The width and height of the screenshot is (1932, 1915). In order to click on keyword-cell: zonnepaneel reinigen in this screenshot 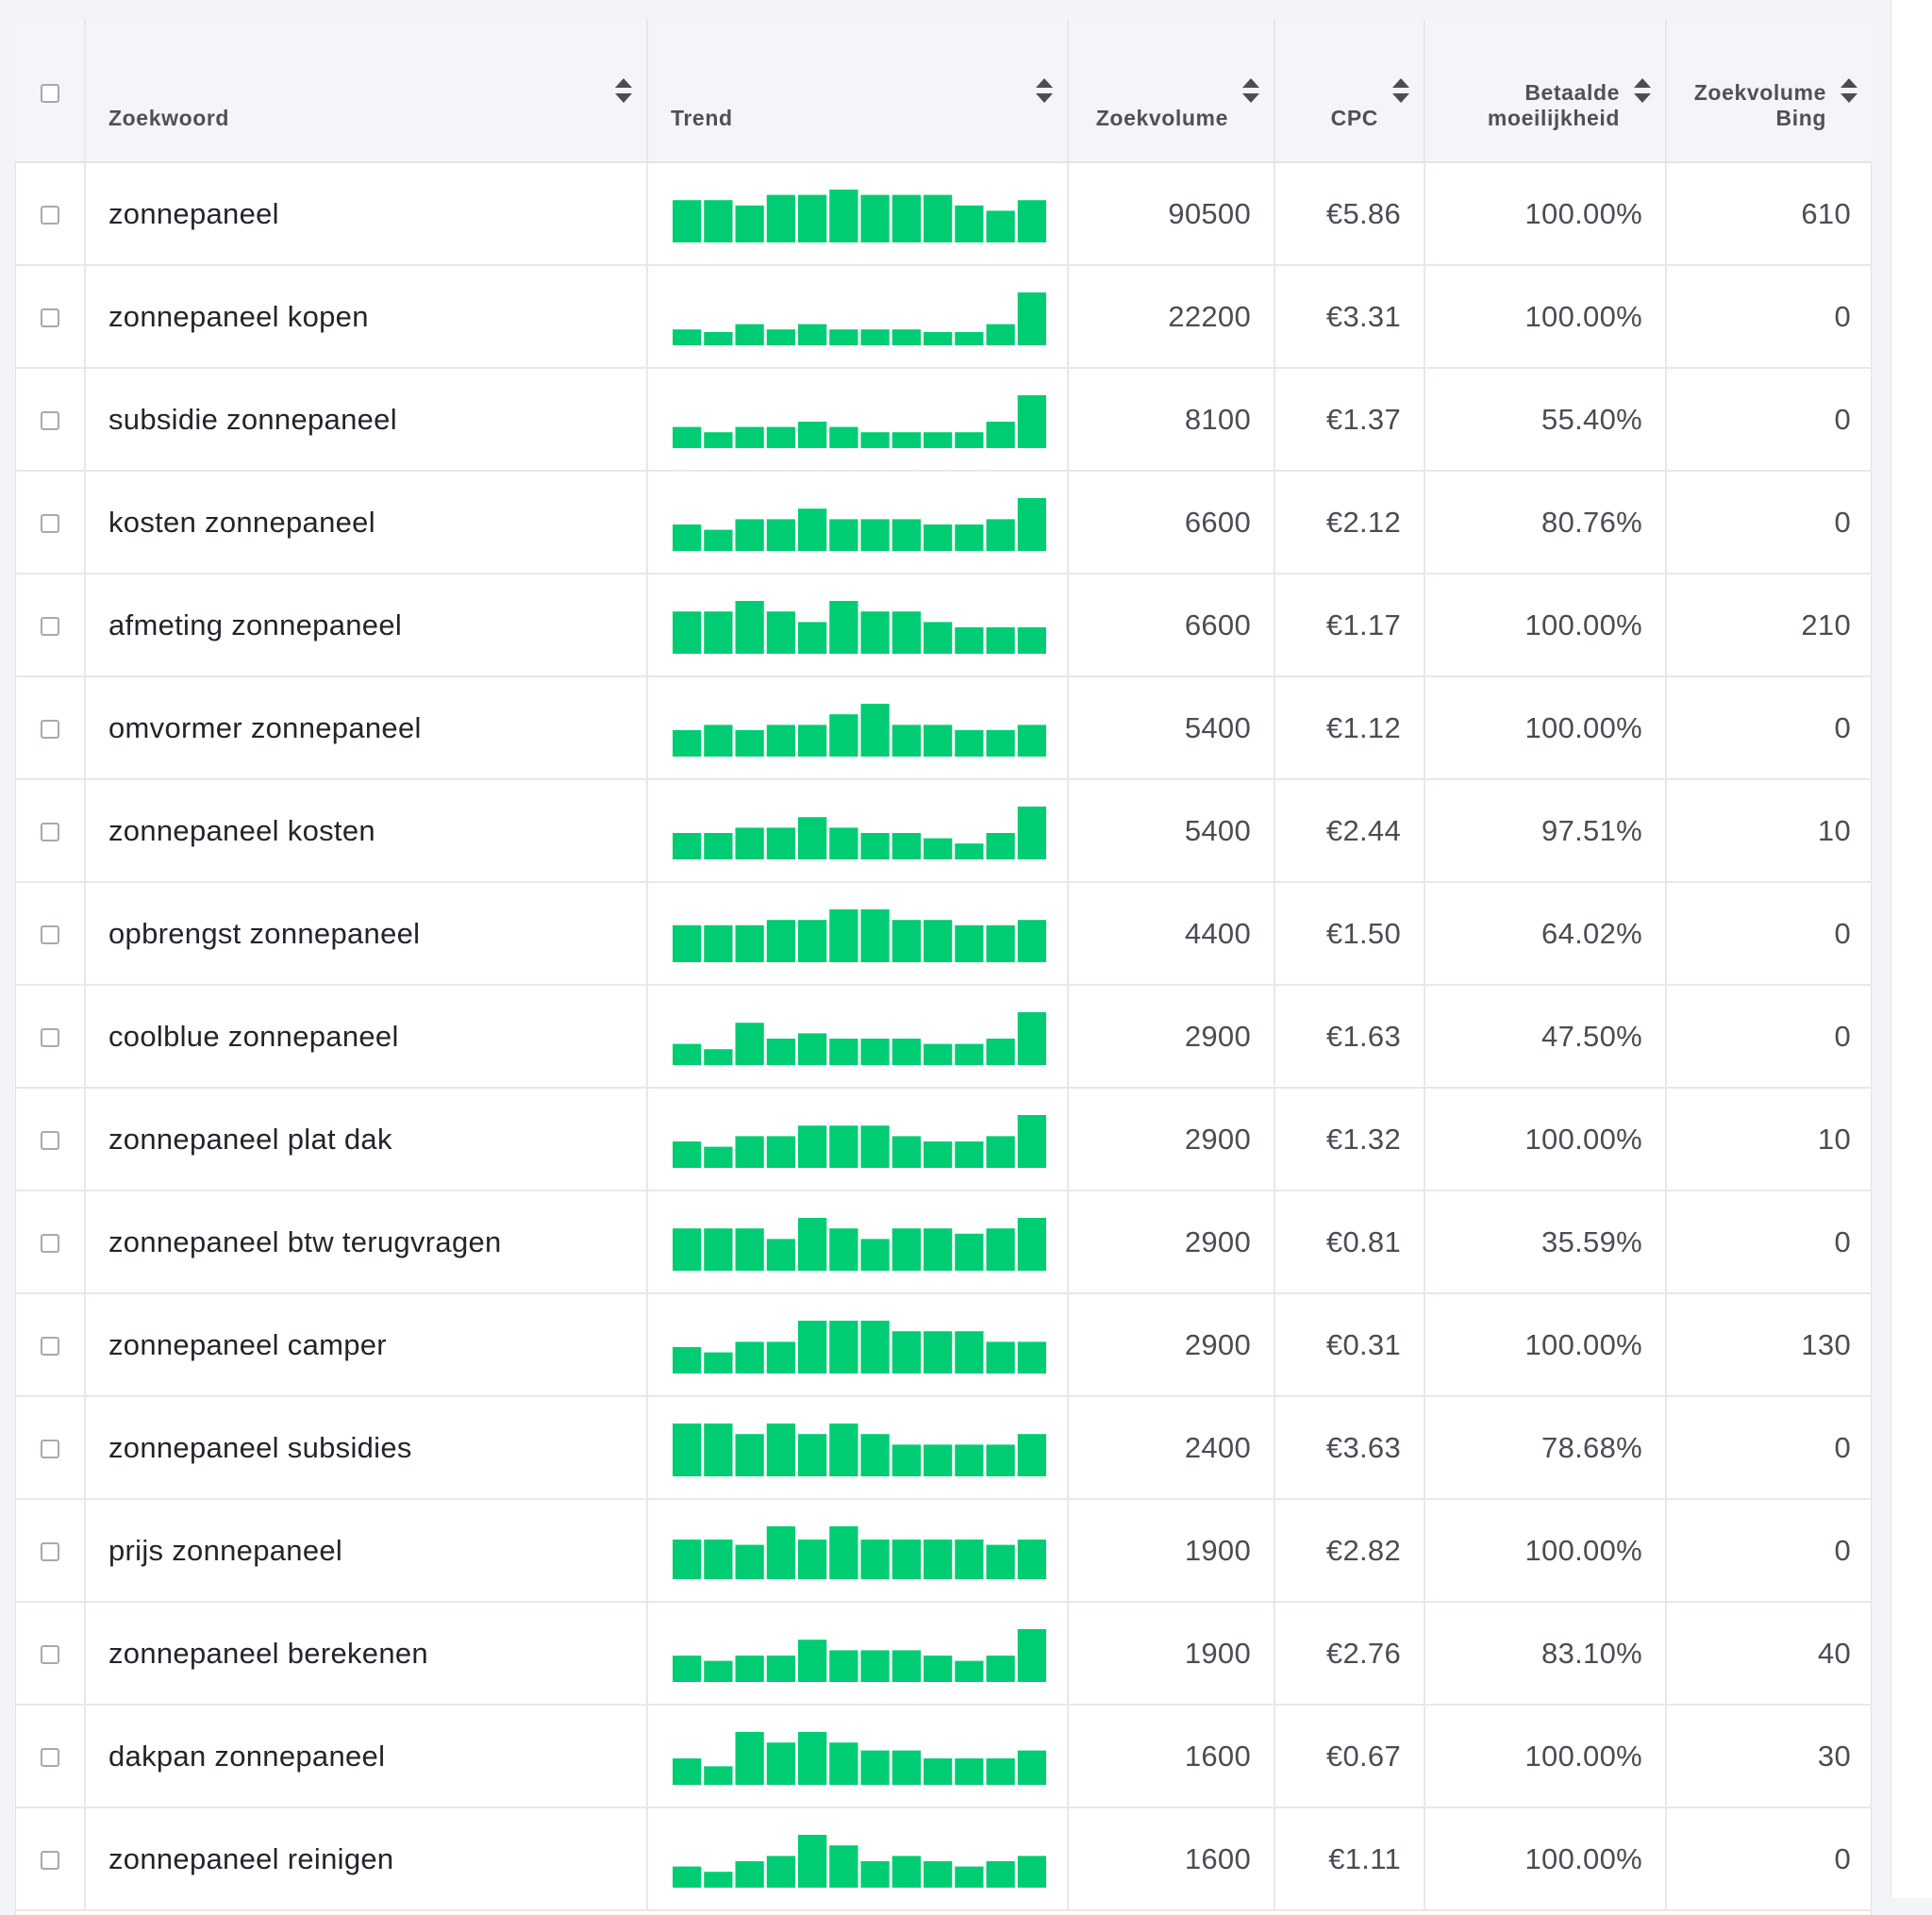, I will do `click(366, 1858)`.